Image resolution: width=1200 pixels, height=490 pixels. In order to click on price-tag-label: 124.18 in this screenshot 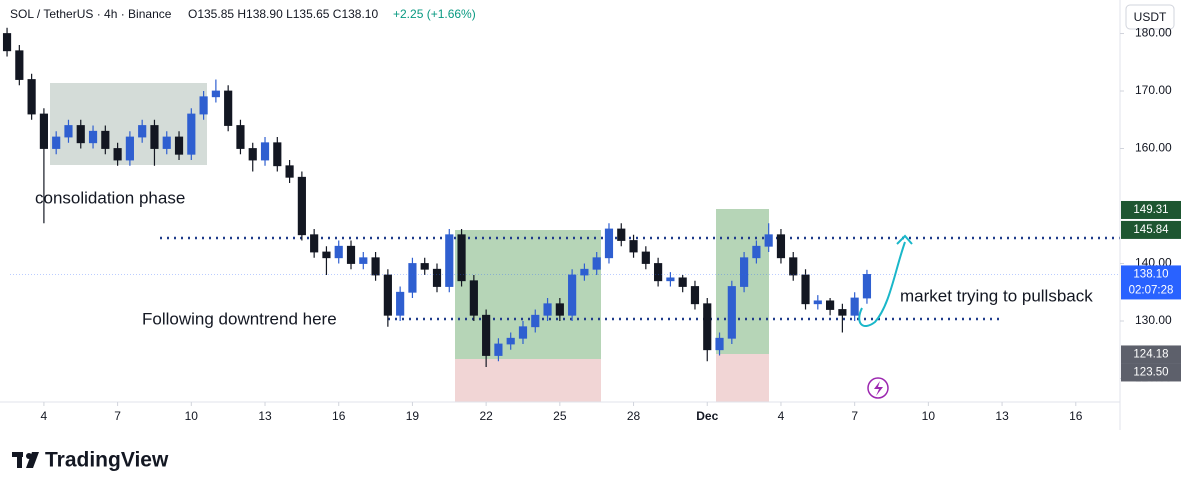, I will do `click(1150, 354)`.